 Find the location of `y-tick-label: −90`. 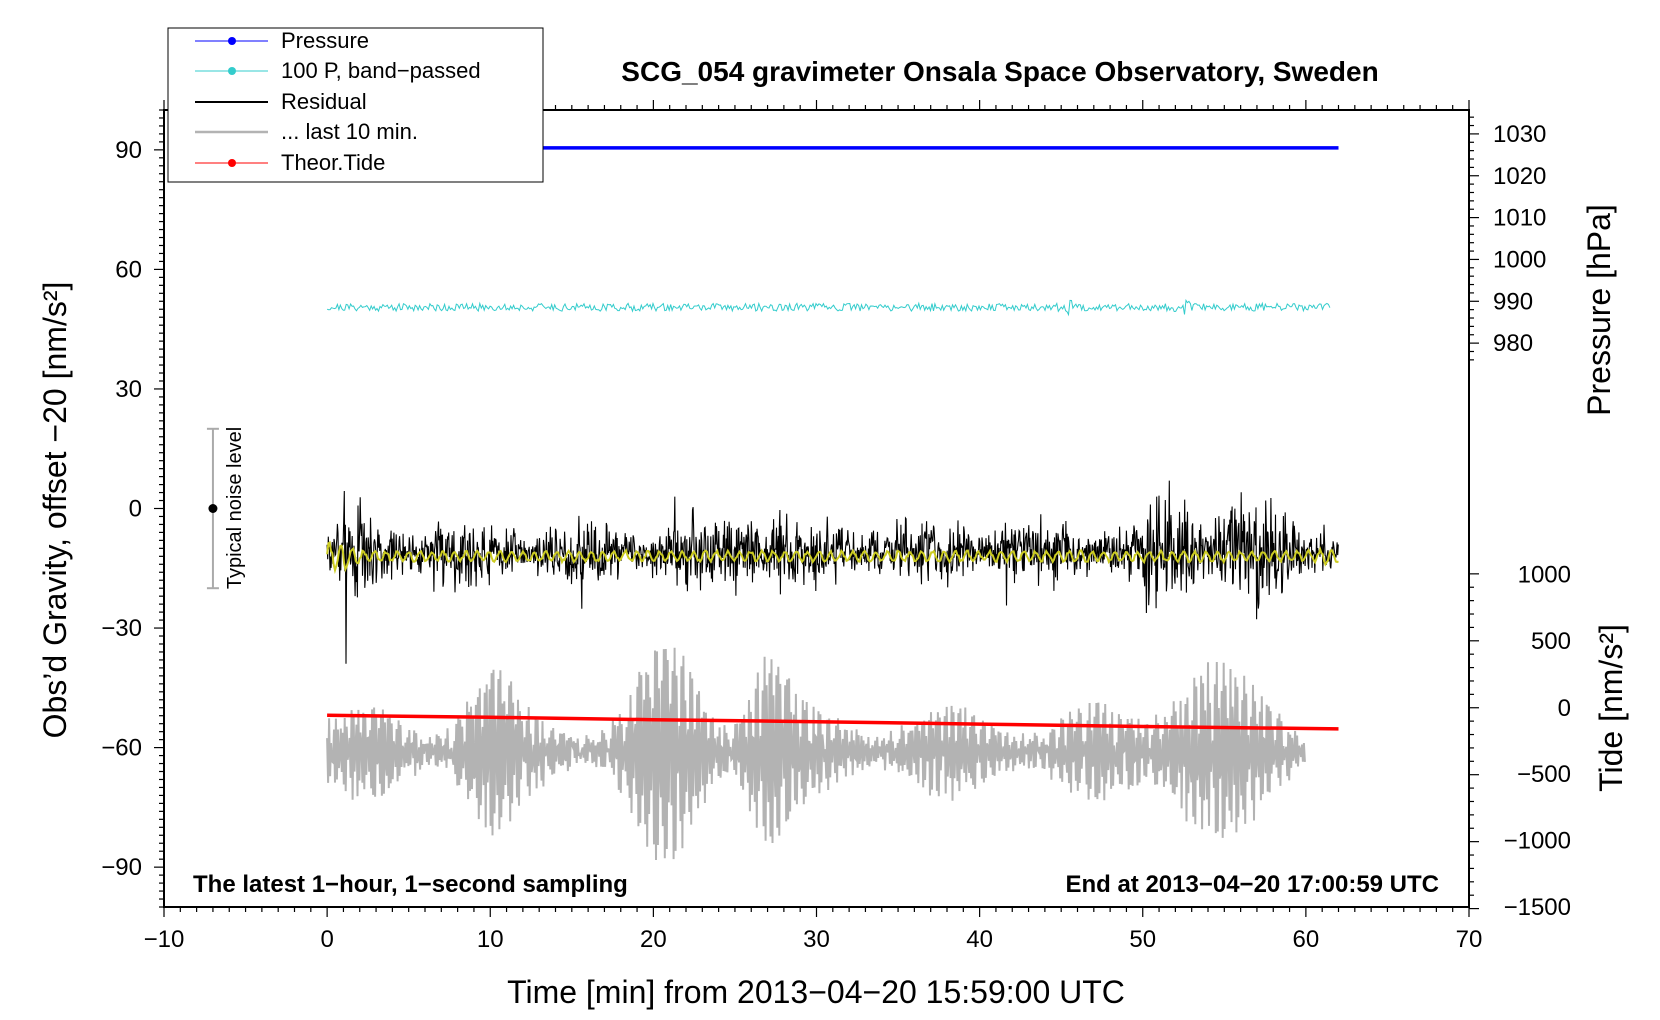

y-tick-label: −90 is located at coordinates (121, 867).